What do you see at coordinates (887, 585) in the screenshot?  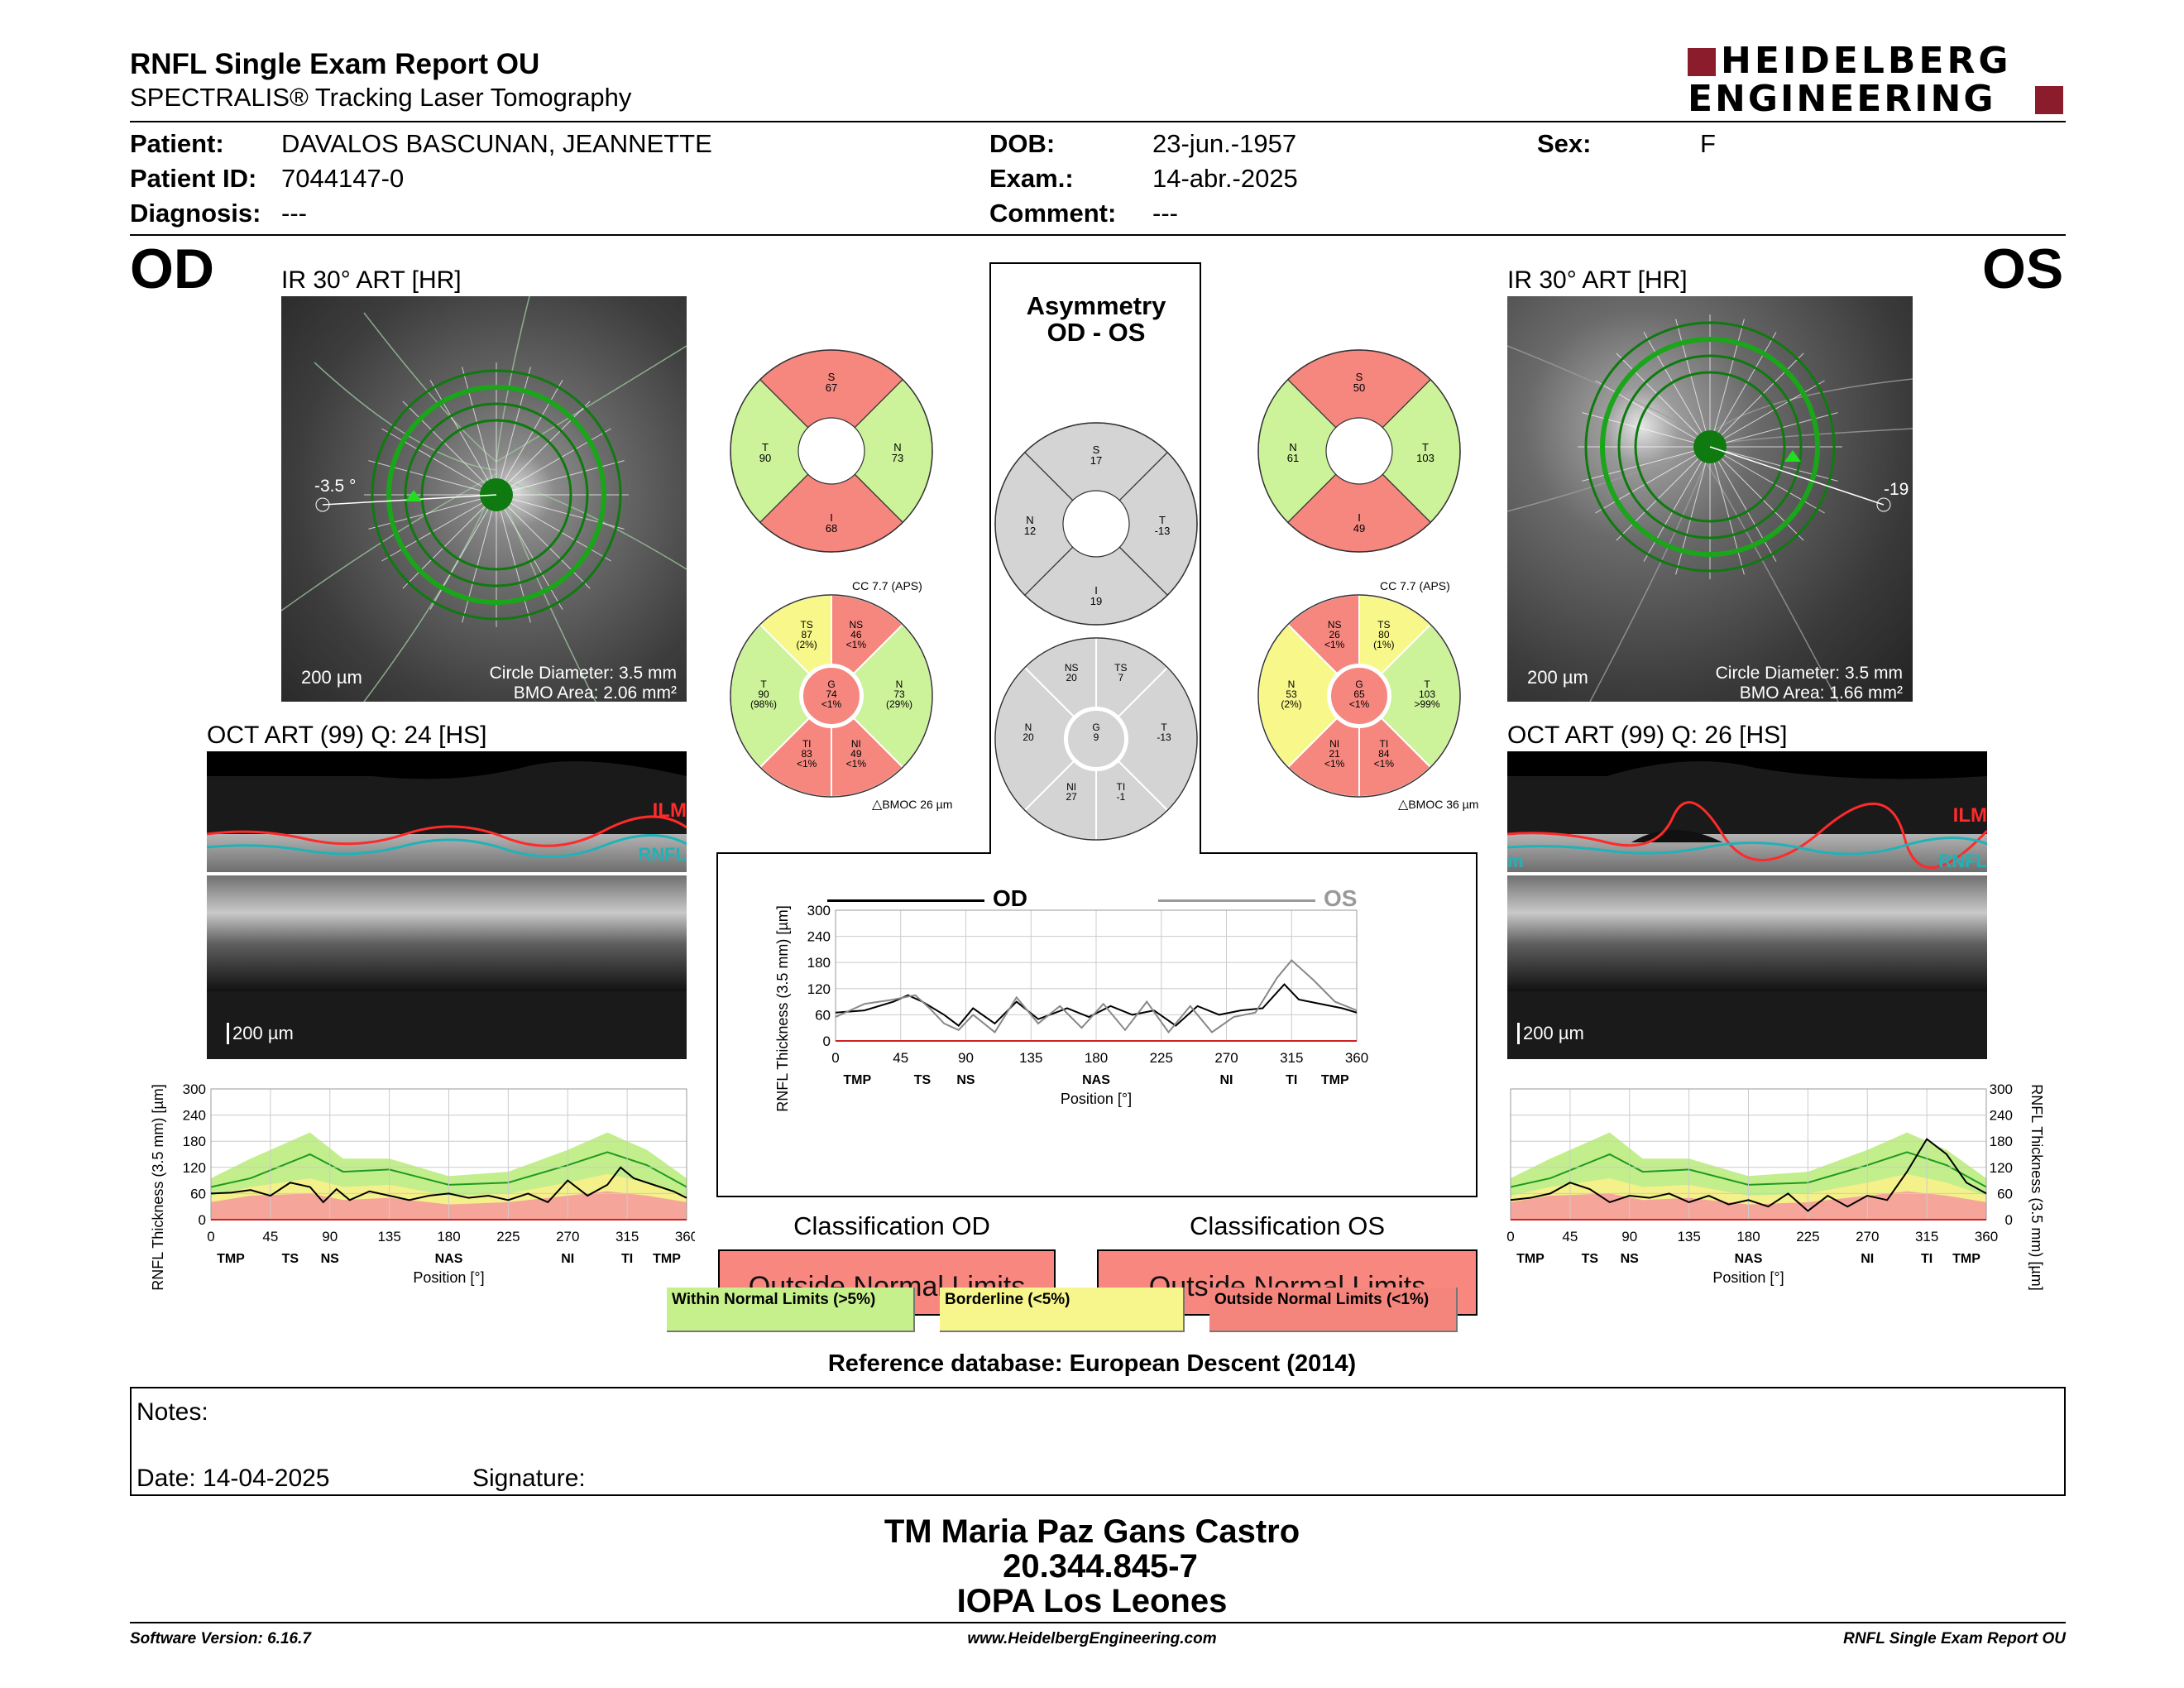 I see `od-cc-label: CC 7.7 (APS)` at bounding box center [887, 585].